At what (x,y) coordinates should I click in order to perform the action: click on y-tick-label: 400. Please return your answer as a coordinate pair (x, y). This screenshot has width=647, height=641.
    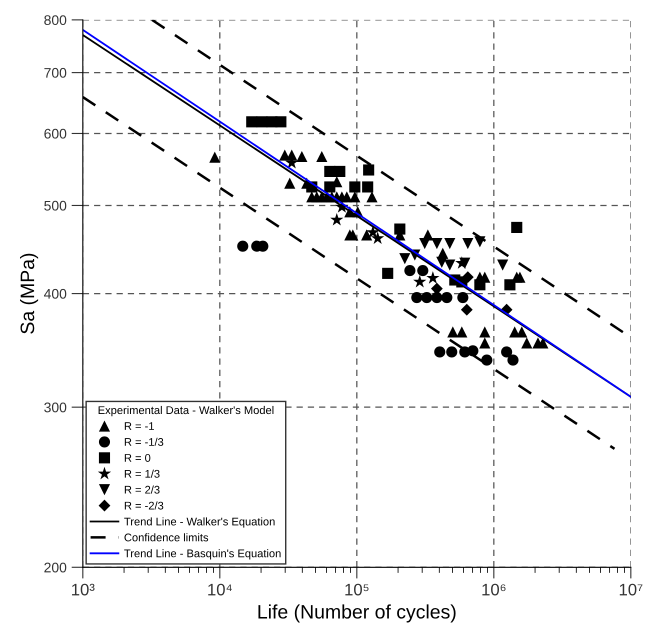
    Looking at the image, I should click on (55, 293).